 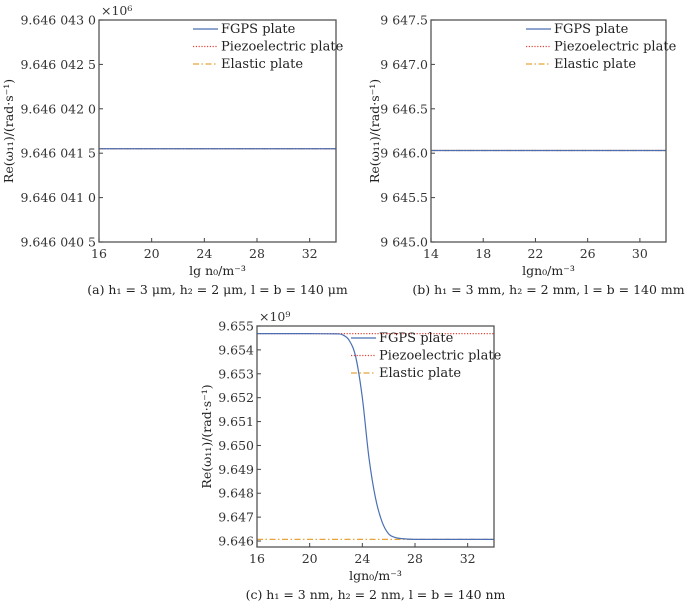 I want to click on y-tick-label: 9 646.5, so click(x=404, y=108).